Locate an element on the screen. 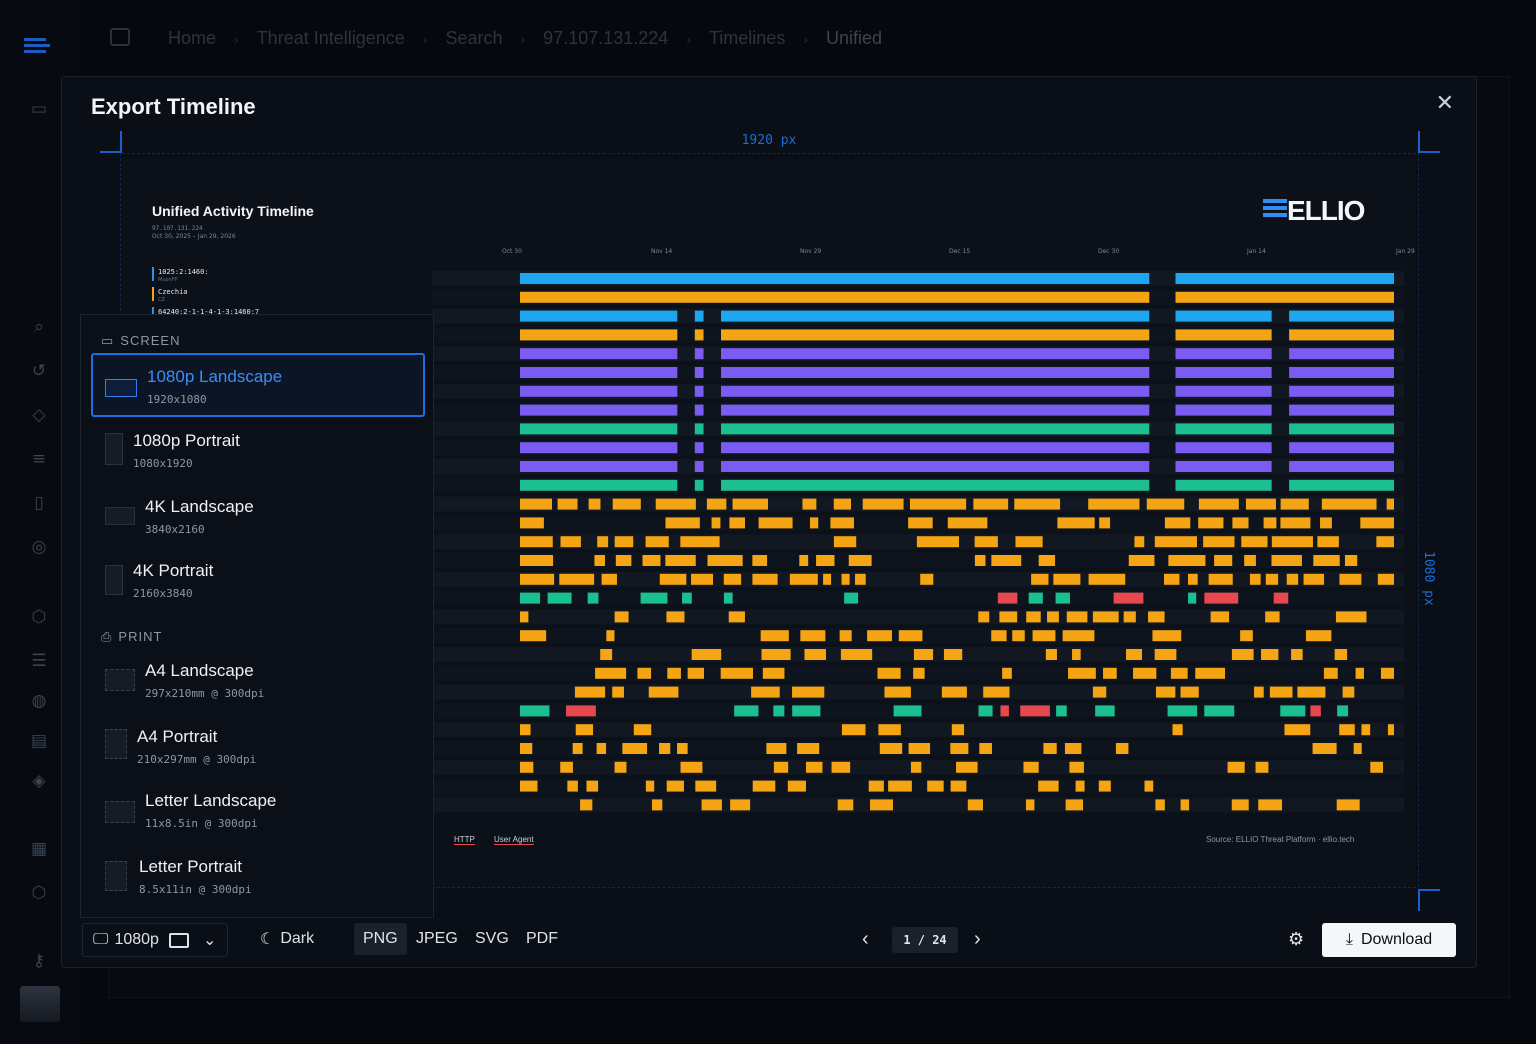 Image resolution: width=1536 pixels, height=1044 pixels. list-icon: ☰ is located at coordinates (39, 661).